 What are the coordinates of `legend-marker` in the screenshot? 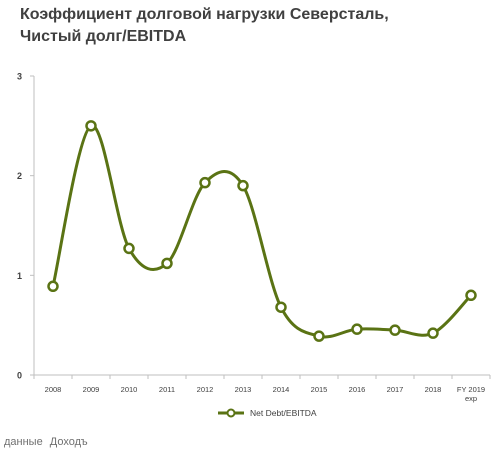 It's located at (231, 413).